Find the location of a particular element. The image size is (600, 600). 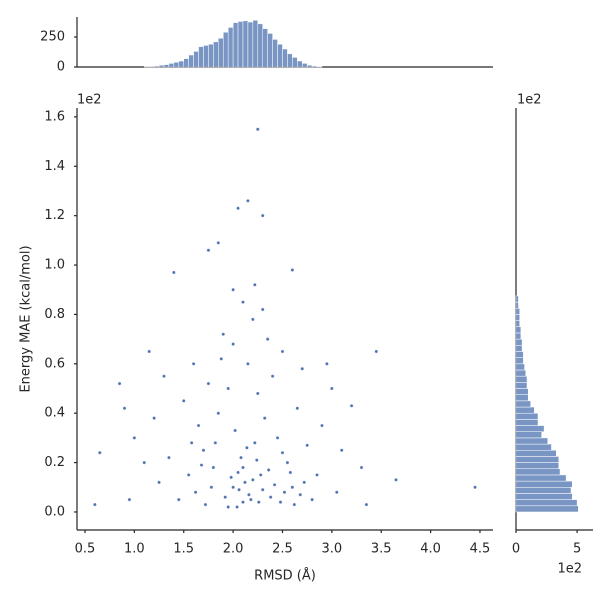

right-y-offset-label: 1e2 is located at coordinates (529, 100).